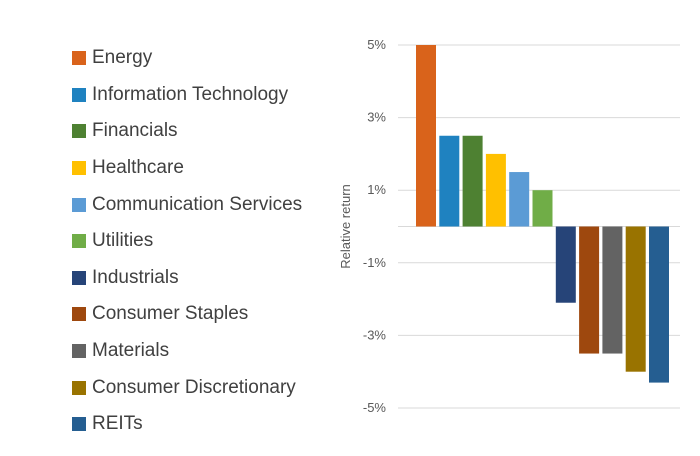 This screenshot has height=456, width=700. I want to click on bar-industrials, so click(565, 264).